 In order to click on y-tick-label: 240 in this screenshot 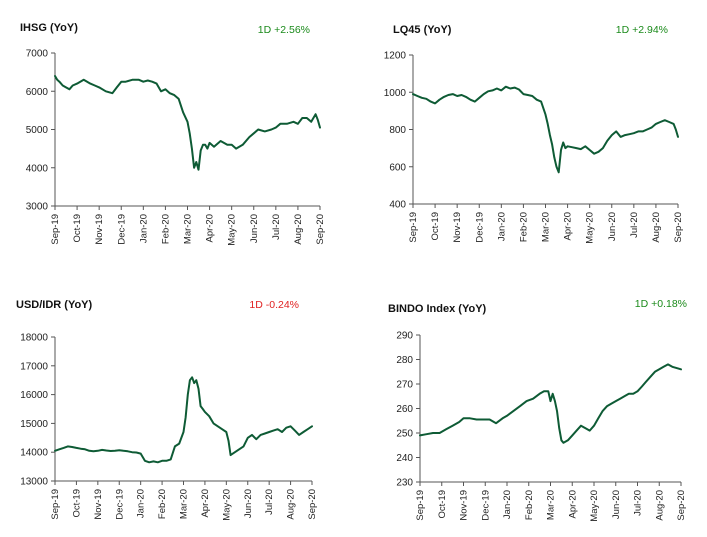, I will do `click(404, 458)`.